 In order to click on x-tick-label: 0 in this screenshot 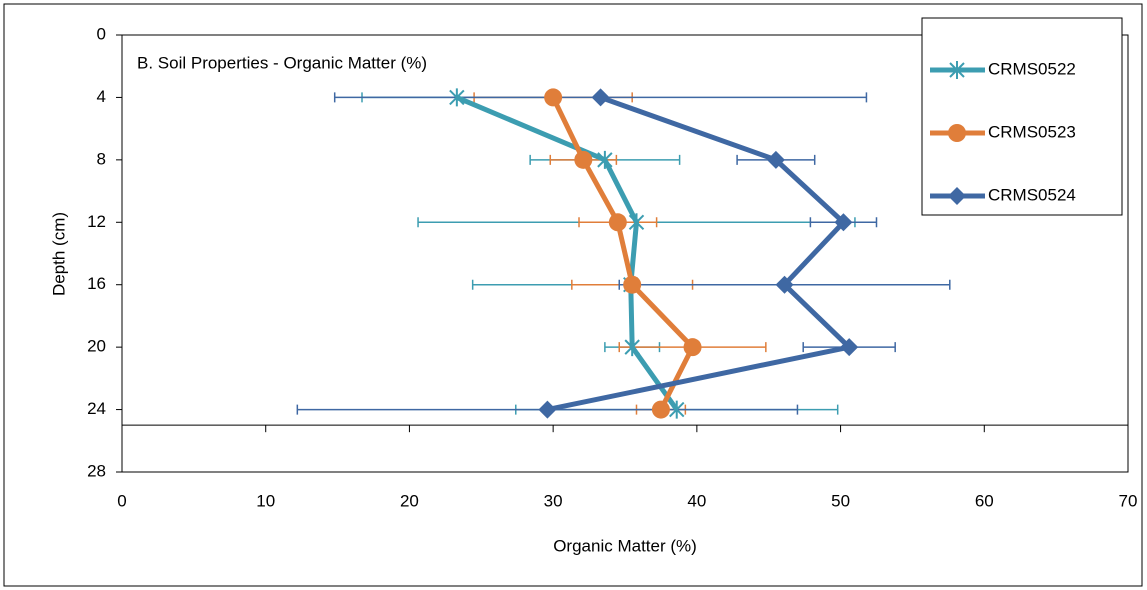, I will do `click(121, 500)`.